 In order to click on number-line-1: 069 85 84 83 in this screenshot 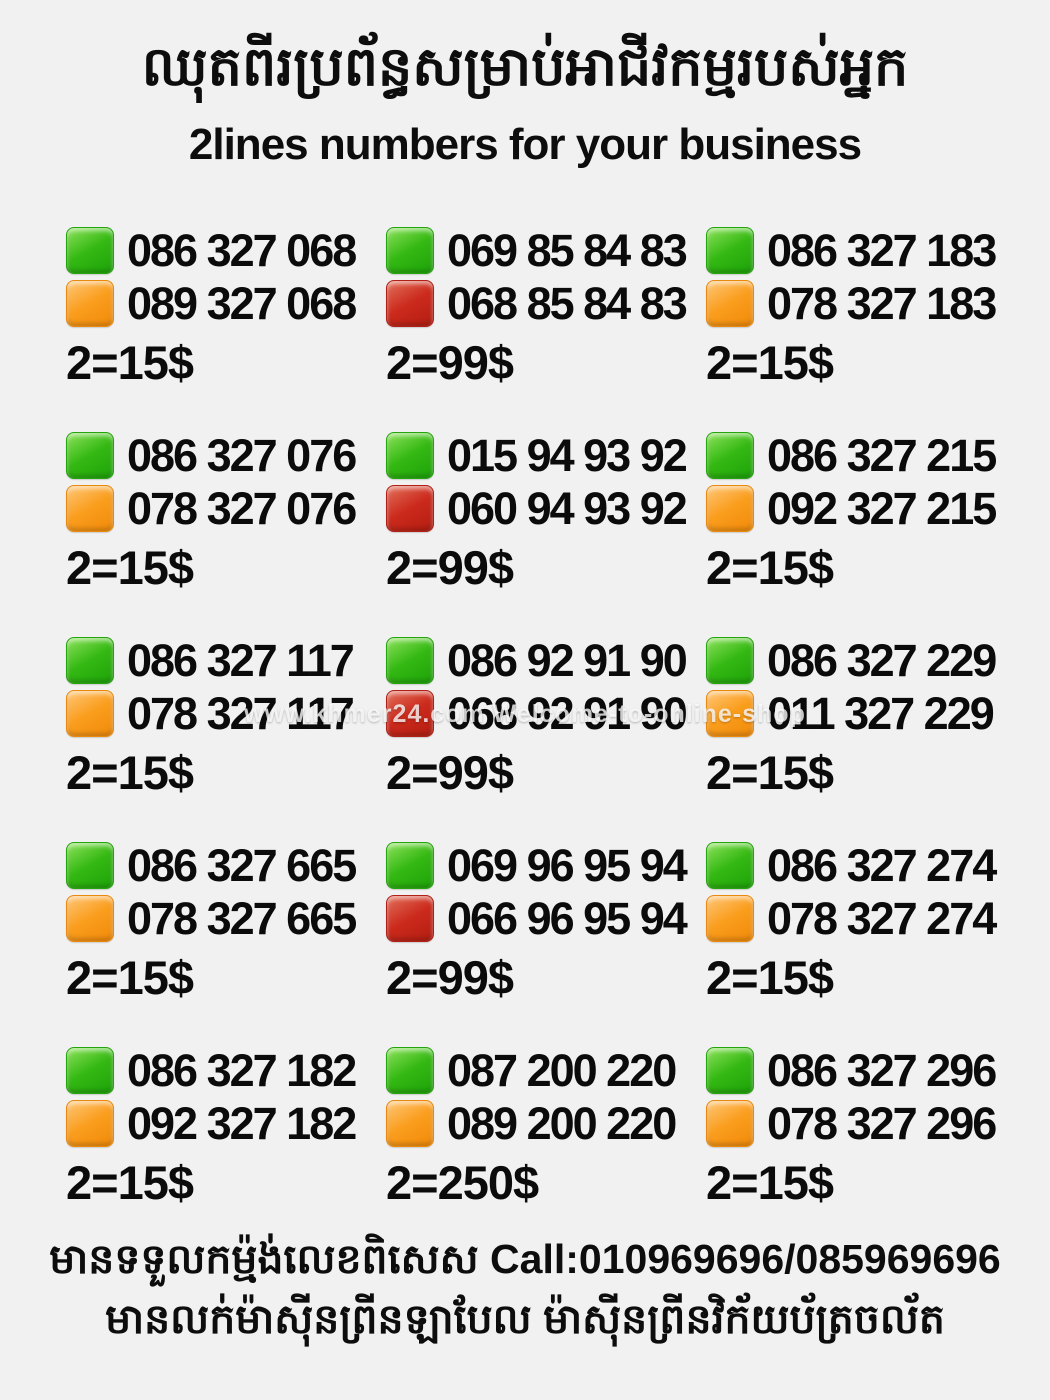, I will do `click(546, 250)`.